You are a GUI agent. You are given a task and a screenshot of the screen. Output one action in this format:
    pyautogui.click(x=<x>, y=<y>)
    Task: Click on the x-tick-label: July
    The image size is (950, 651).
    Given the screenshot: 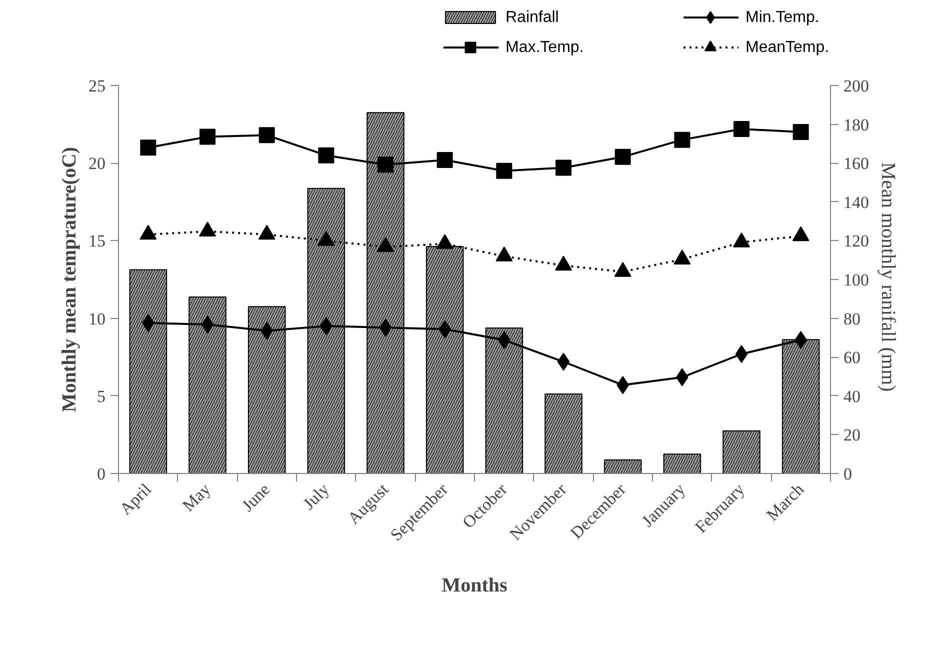 What is the action you would take?
    pyautogui.click(x=316, y=496)
    